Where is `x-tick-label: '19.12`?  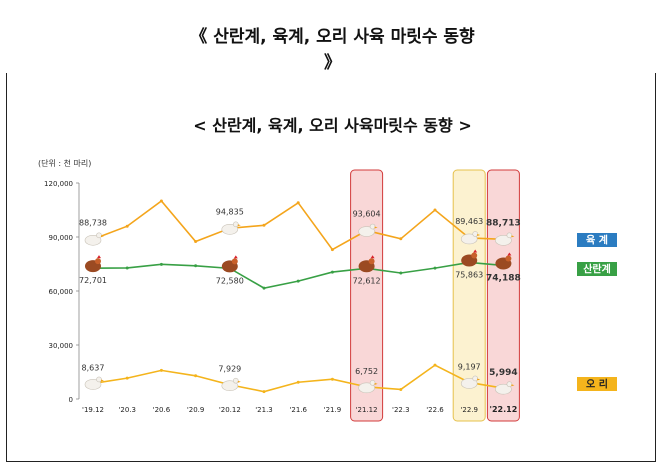 x-tick-label: '19.12 is located at coordinates (93, 410).